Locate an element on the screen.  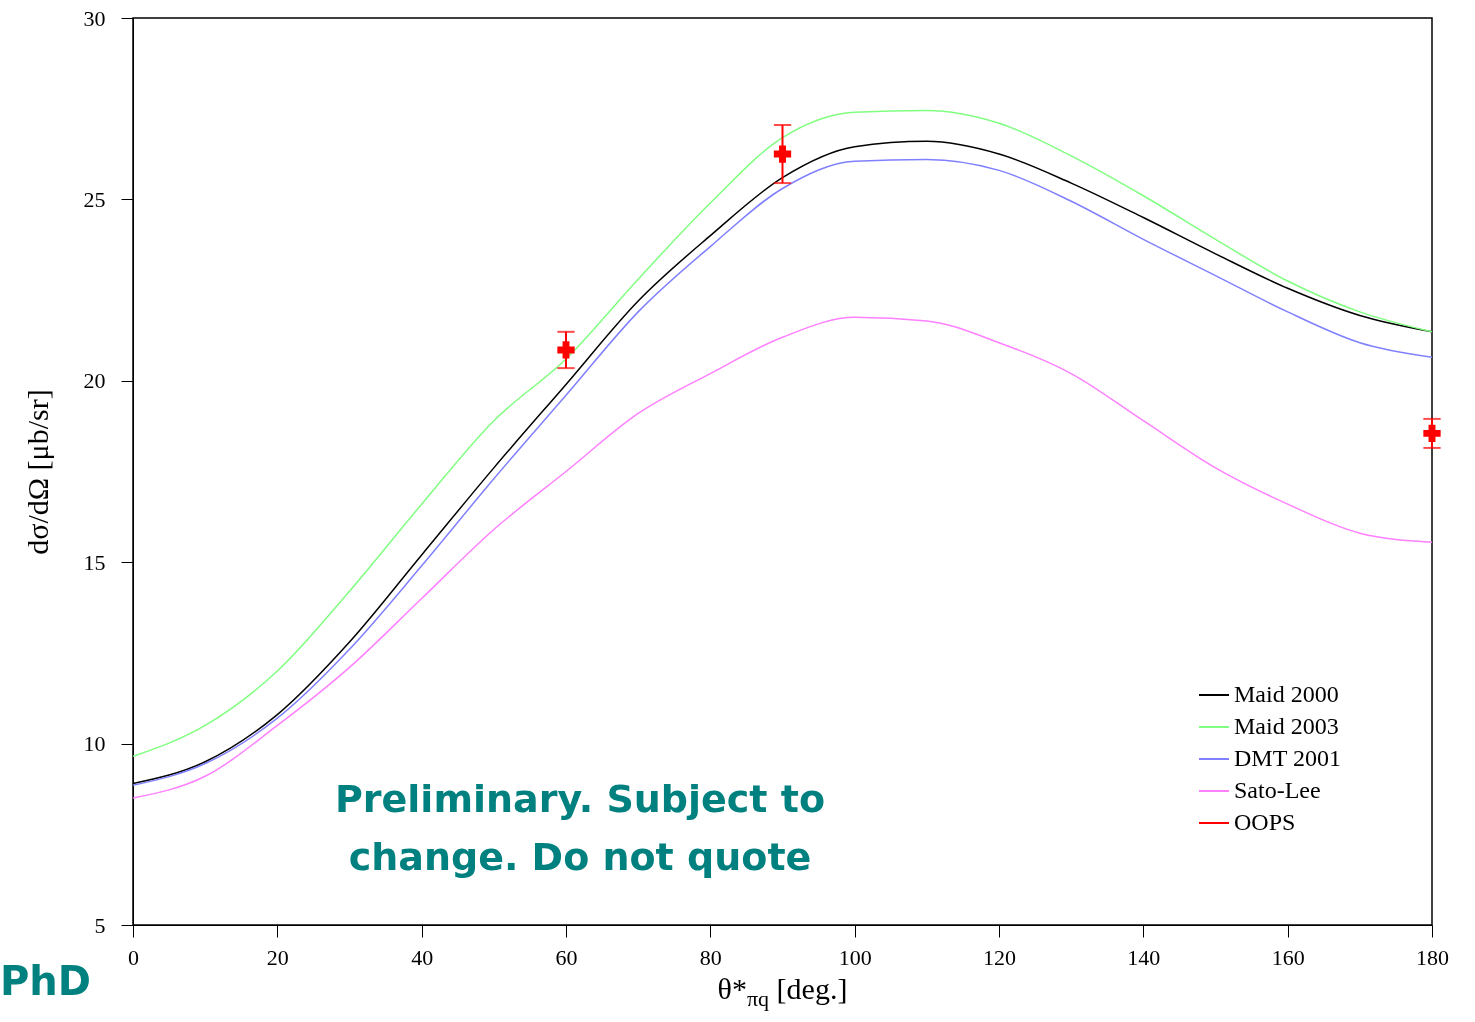
x-tick-label: 40 is located at coordinates (422, 957).